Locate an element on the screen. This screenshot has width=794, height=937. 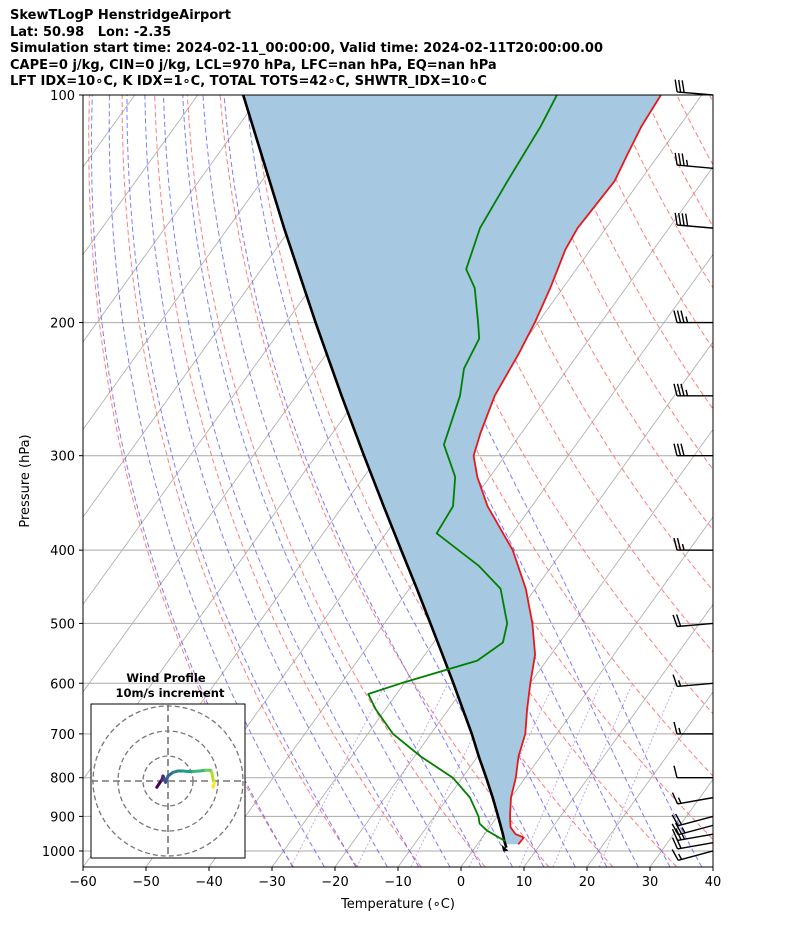
y-axis-label: Pressure (hPa) is located at coordinates (25, 480).